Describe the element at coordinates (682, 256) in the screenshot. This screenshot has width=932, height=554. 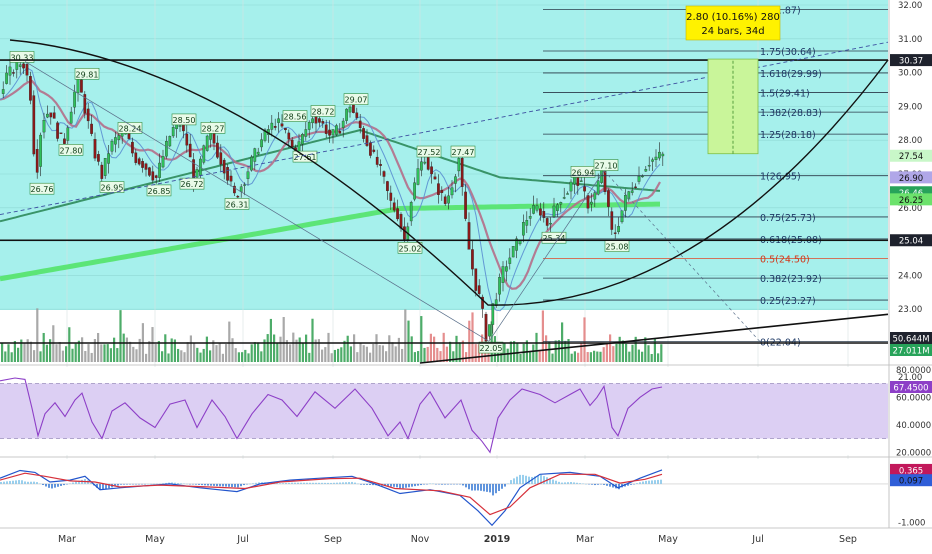
I see `trendline-projection` at that location.